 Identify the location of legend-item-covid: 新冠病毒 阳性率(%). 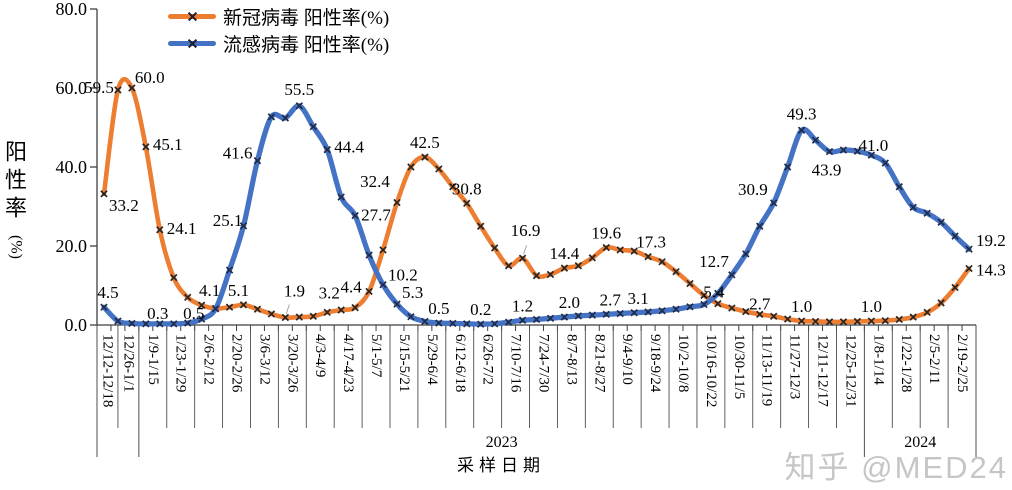
(278, 16).